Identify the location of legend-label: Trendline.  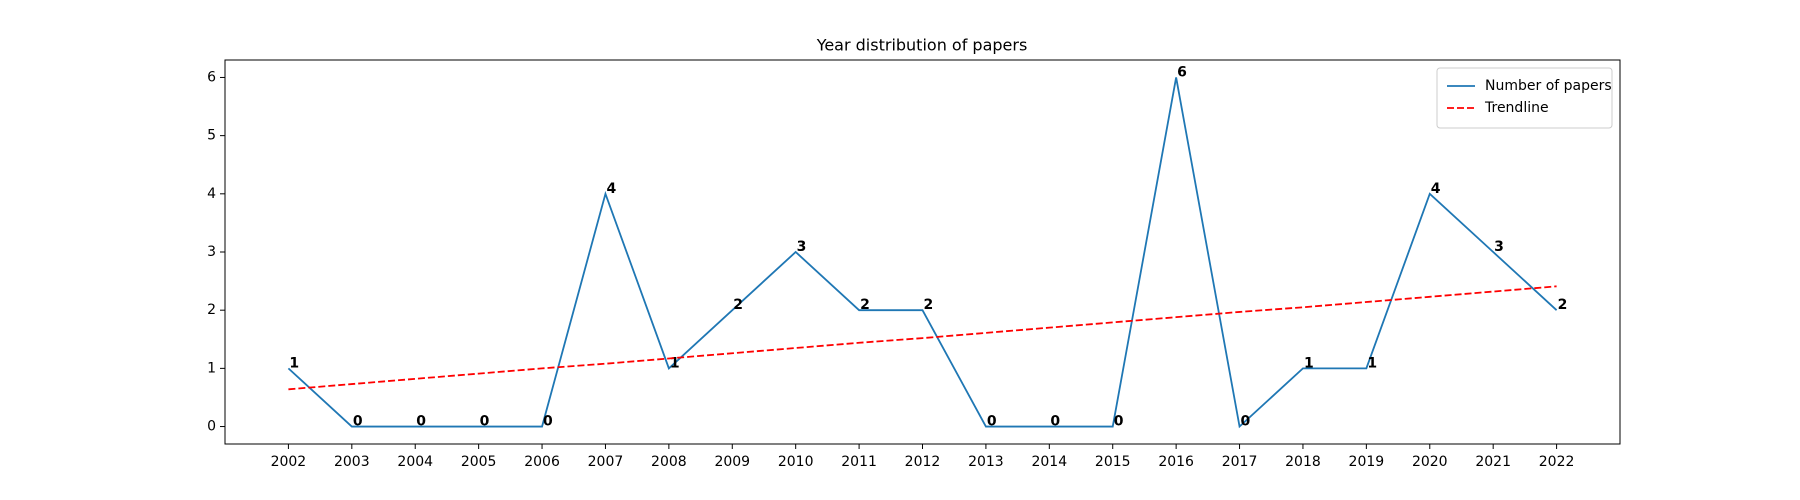
(1516, 108).